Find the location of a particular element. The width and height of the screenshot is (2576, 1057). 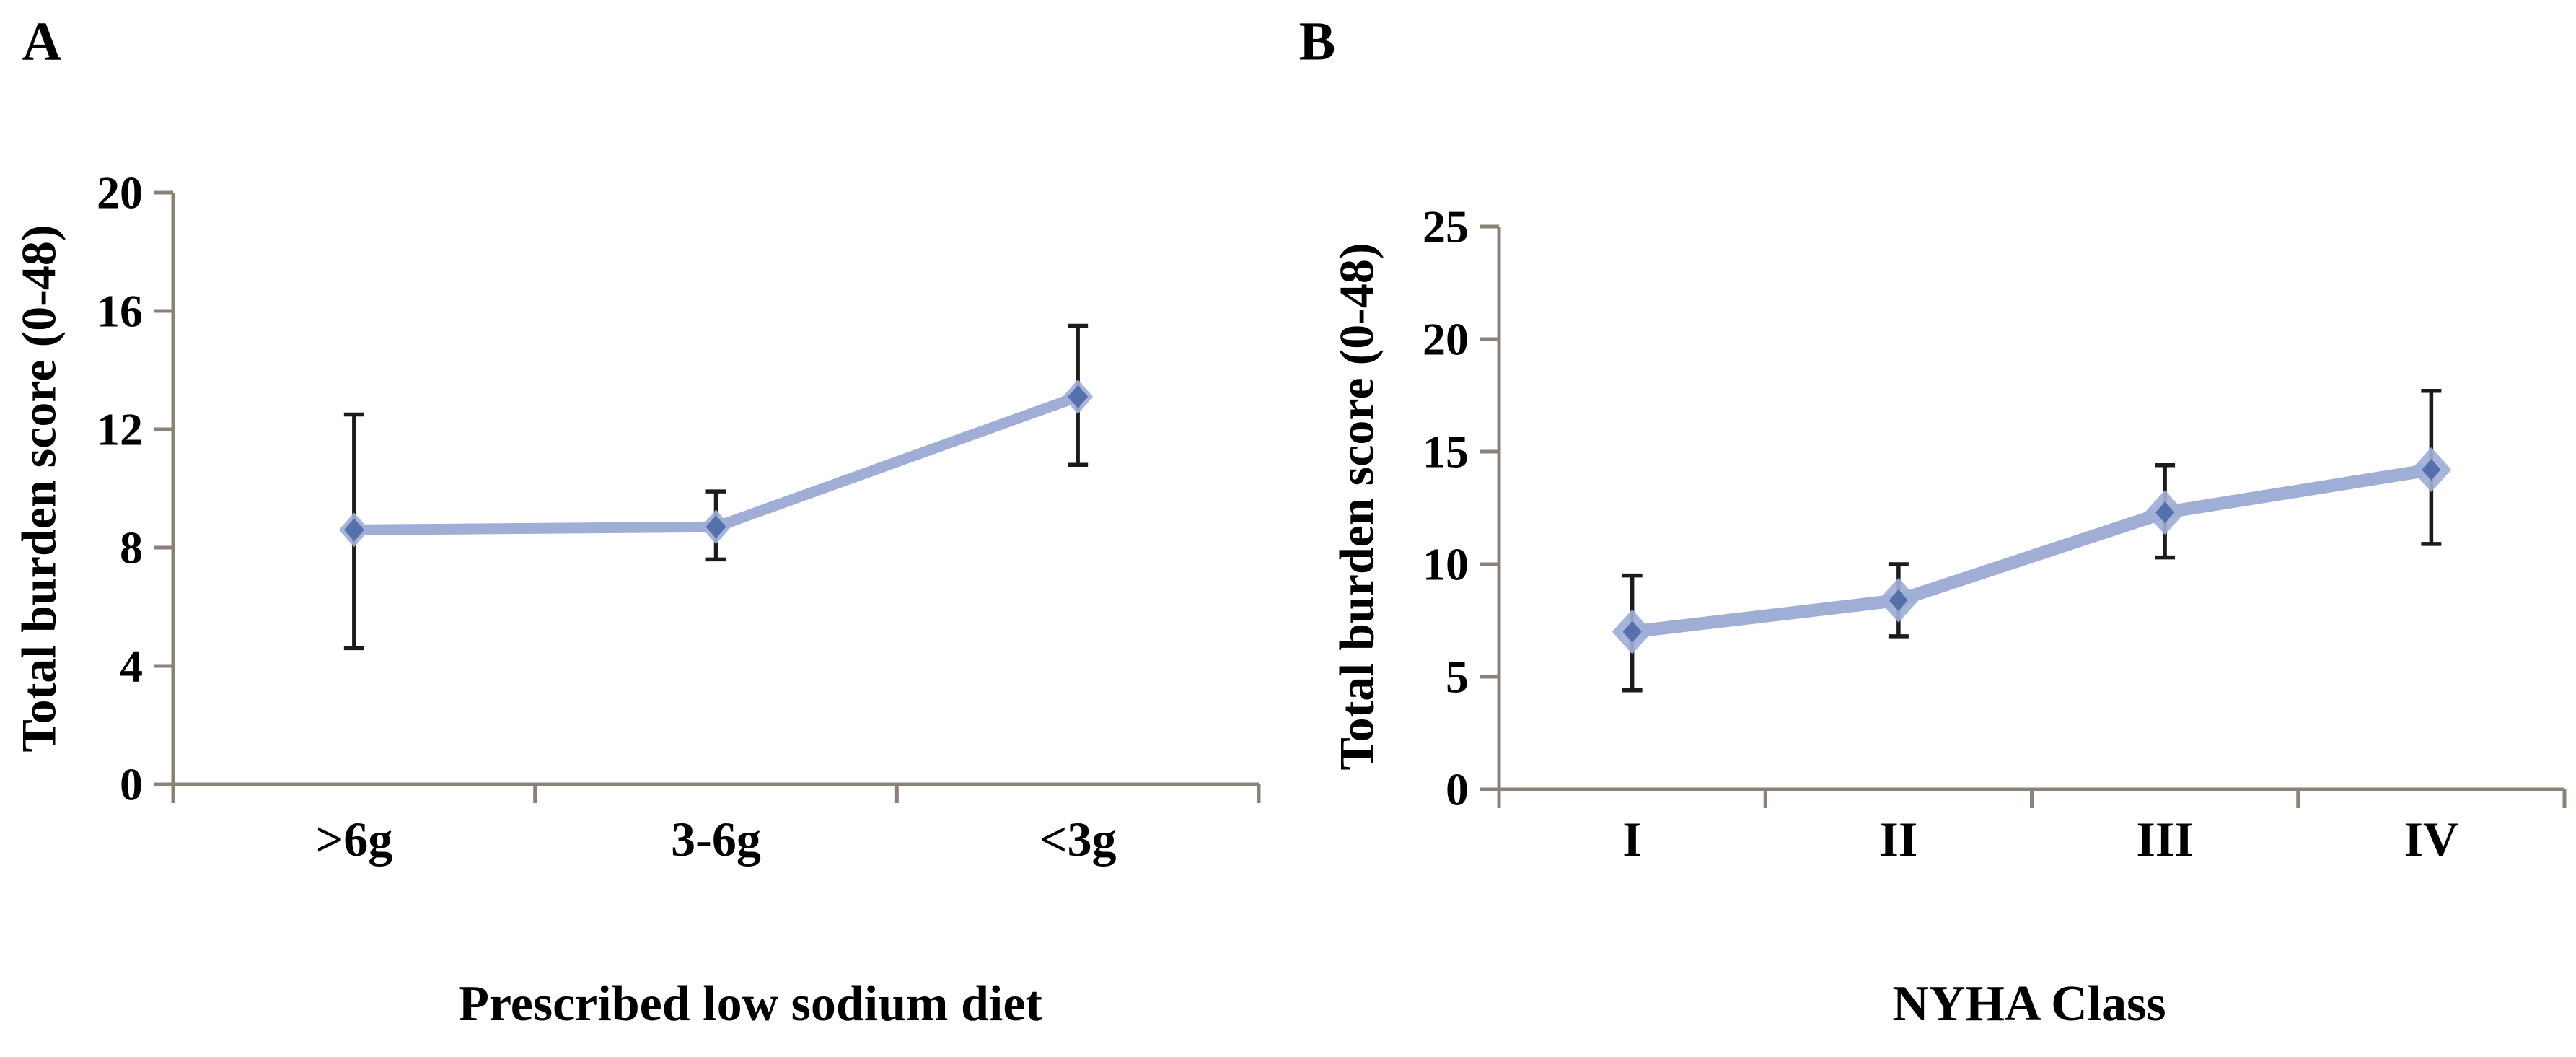

panel-b-letter: B is located at coordinates (1317, 41).